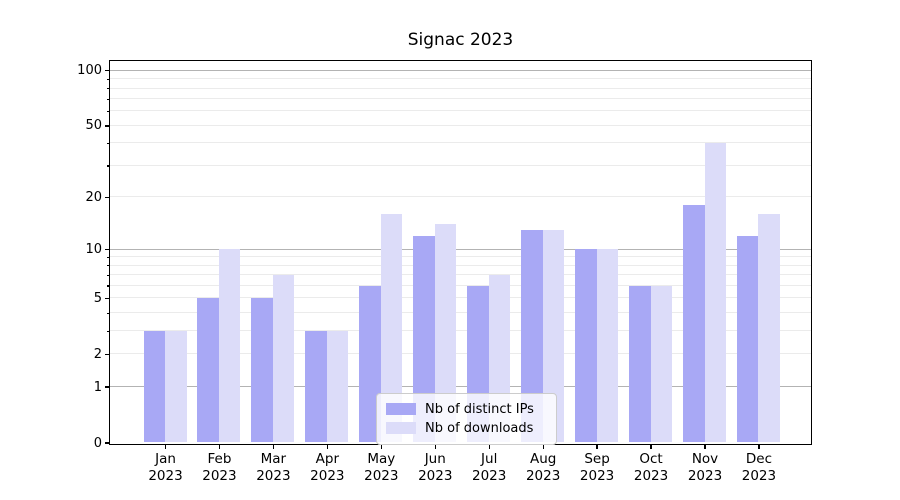 The width and height of the screenshot is (900, 500). I want to click on bar-distinct-ips-mar-2023, so click(262, 370).